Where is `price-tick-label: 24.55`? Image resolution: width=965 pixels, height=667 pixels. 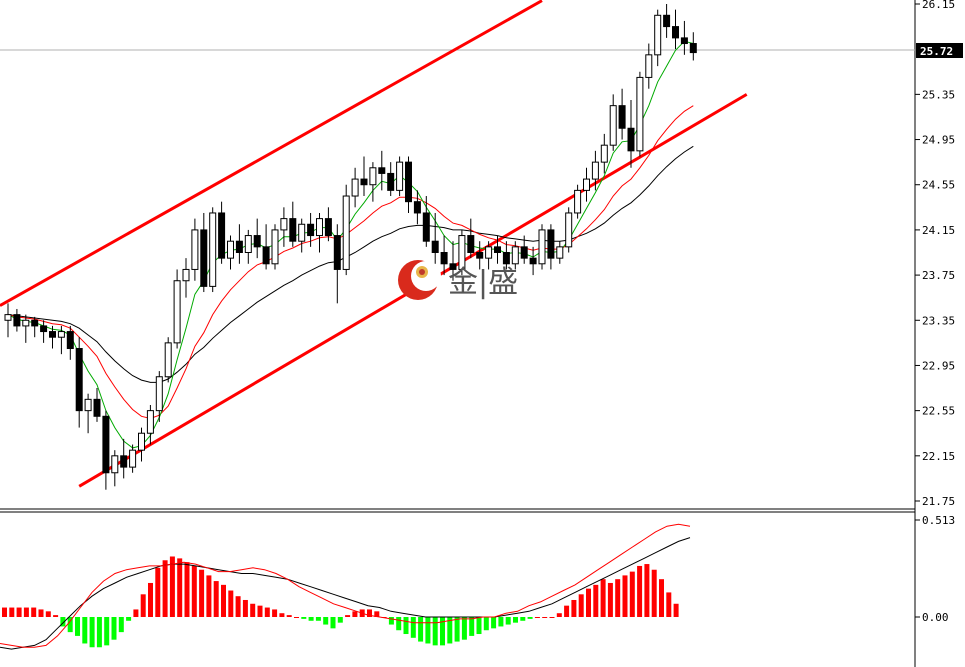 price-tick-label: 24.55 is located at coordinates (938, 185).